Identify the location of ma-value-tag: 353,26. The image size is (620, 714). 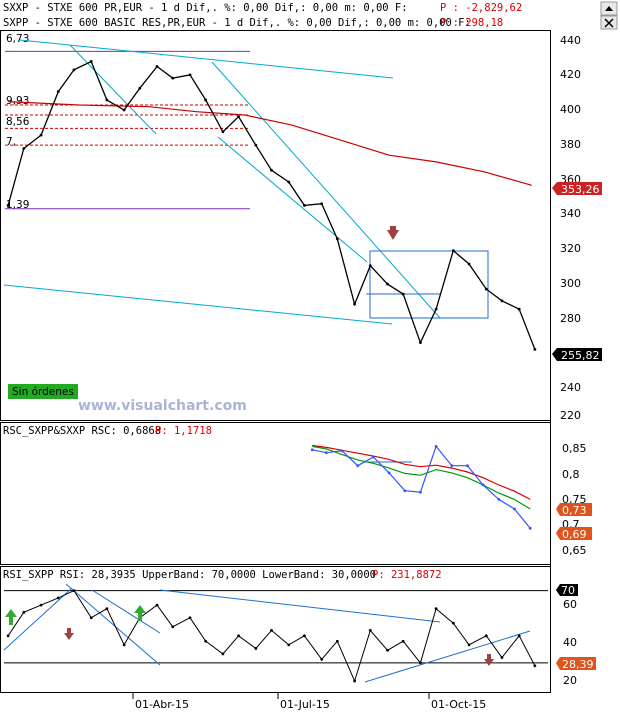
(577, 189).